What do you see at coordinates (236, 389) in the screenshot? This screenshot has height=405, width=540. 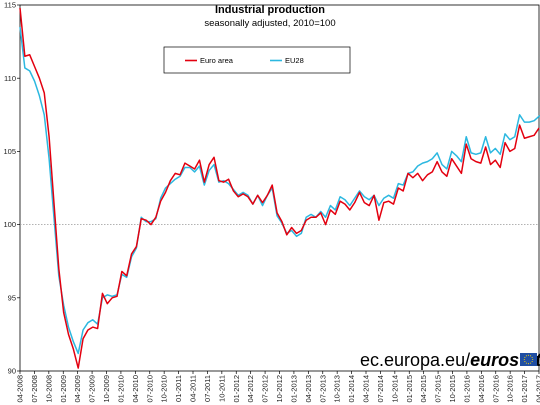 I see `x-tick-label: 01-2012` at bounding box center [236, 389].